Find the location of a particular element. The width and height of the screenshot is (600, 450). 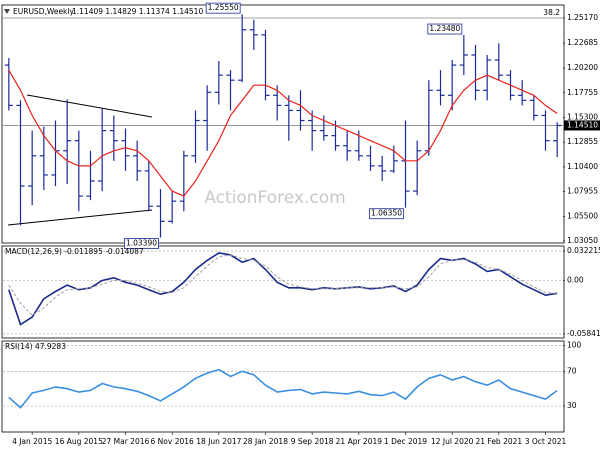

panel-title: RSI(14) 47.9283 is located at coordinates (35, 346).